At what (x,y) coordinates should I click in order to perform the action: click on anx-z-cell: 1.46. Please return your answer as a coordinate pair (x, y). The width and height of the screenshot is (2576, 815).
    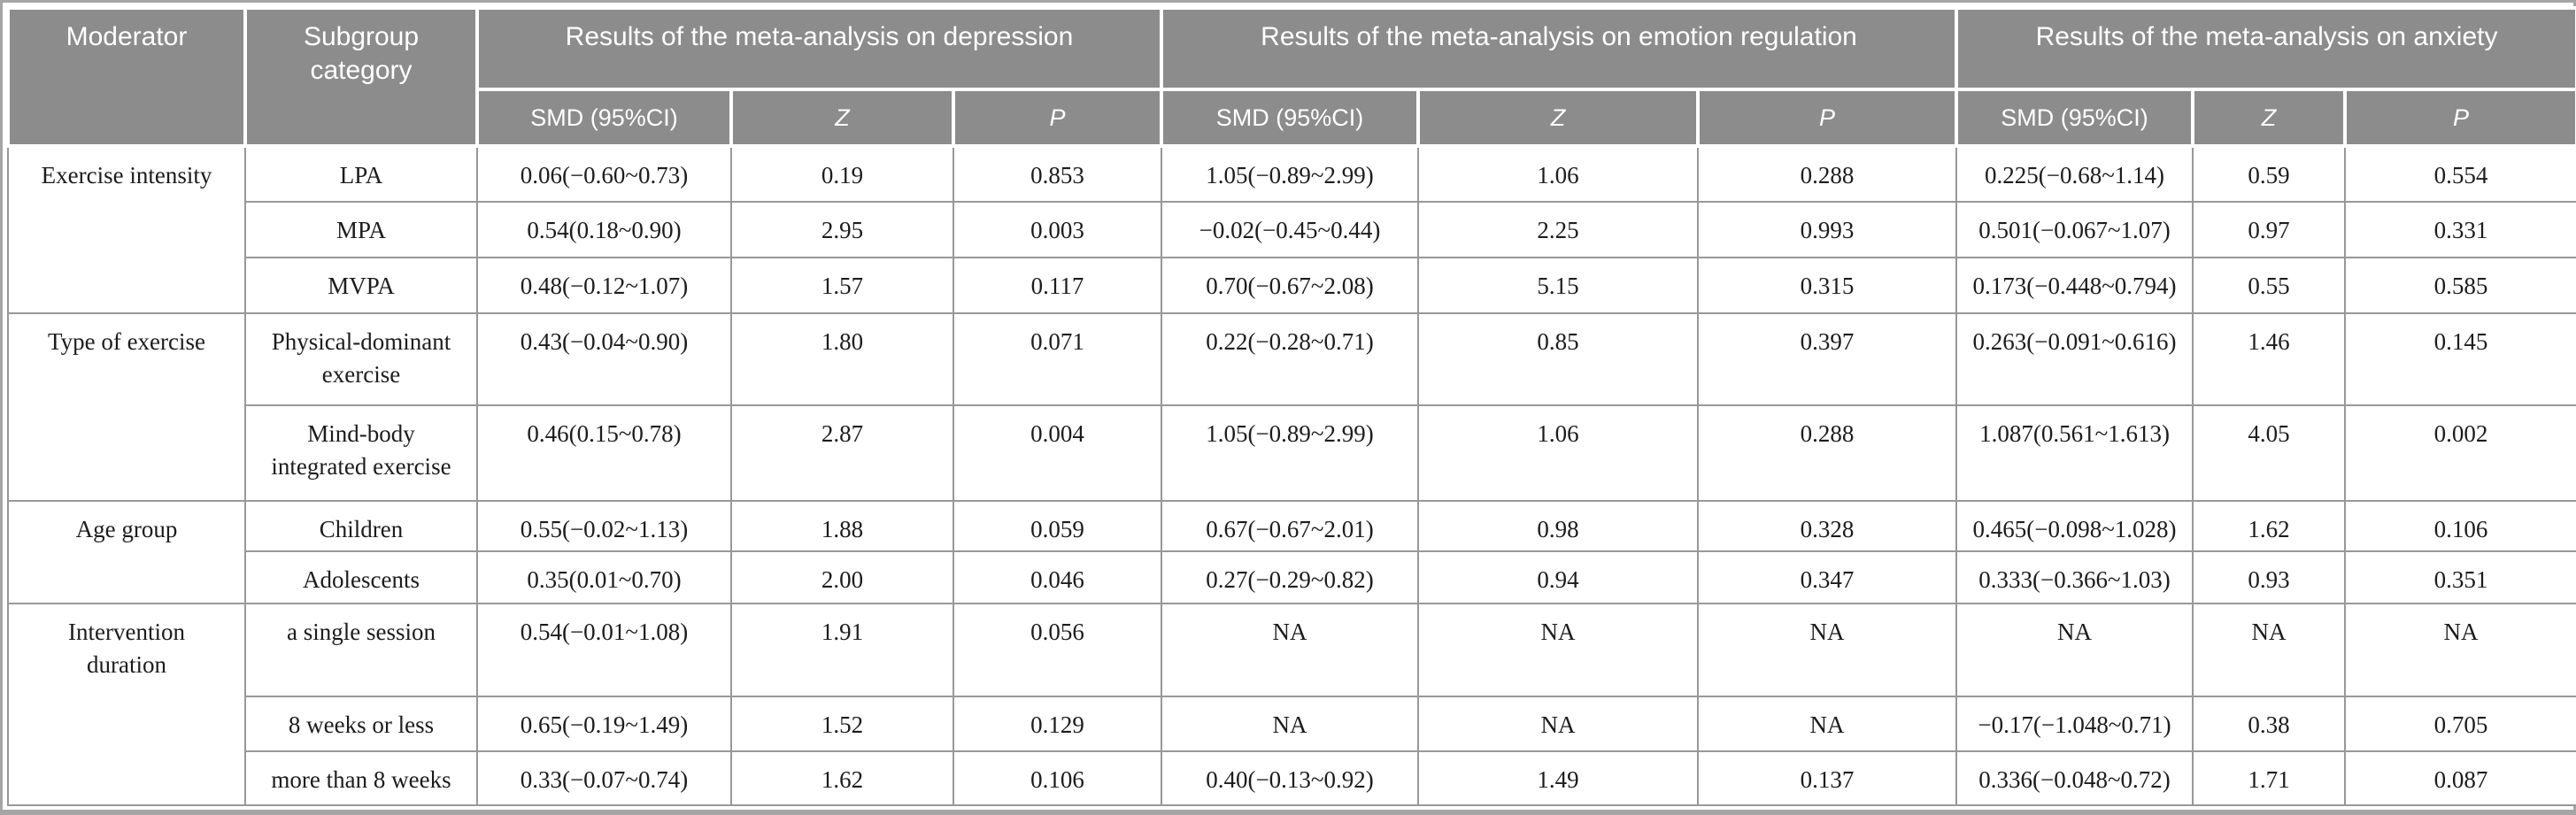
    Looking at the image, I should click on (2269, 359).